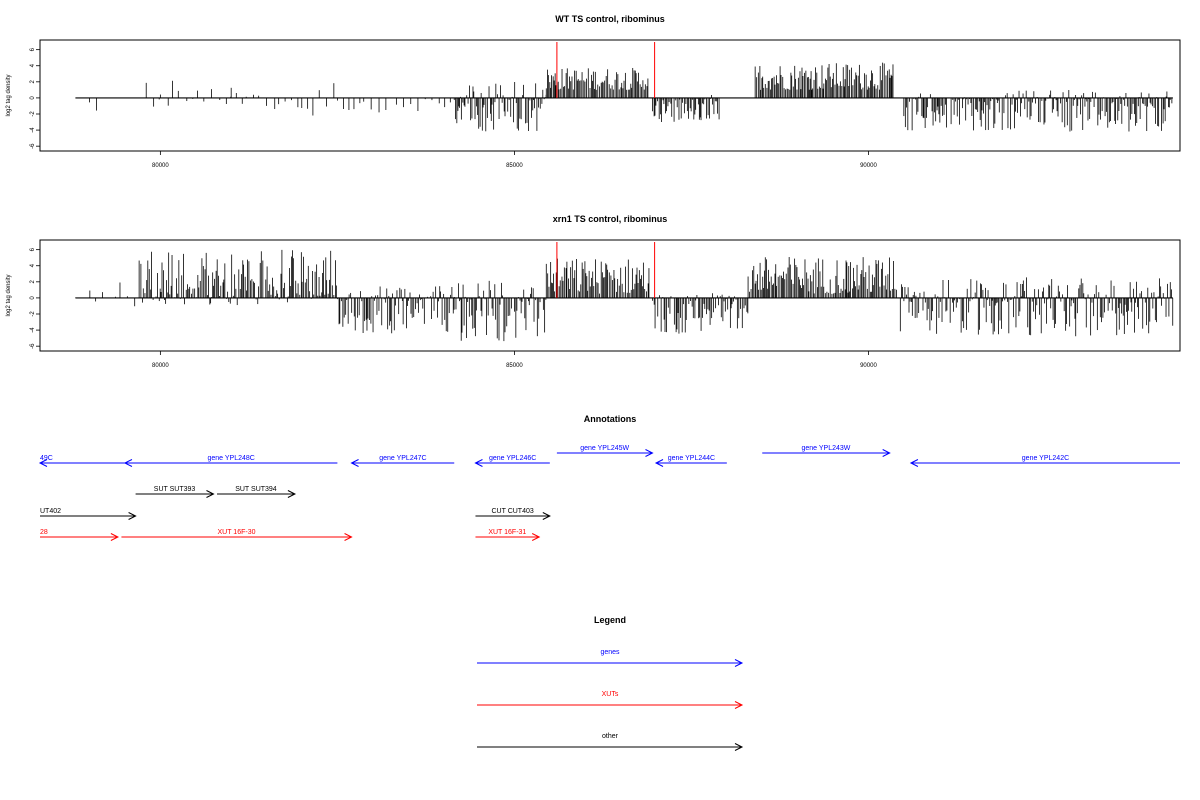 Image resolution: width=1200 pixels, height=800 pixels. I want to click on panel-title: xrn1 TS control, ribominus, so click(610, 219).